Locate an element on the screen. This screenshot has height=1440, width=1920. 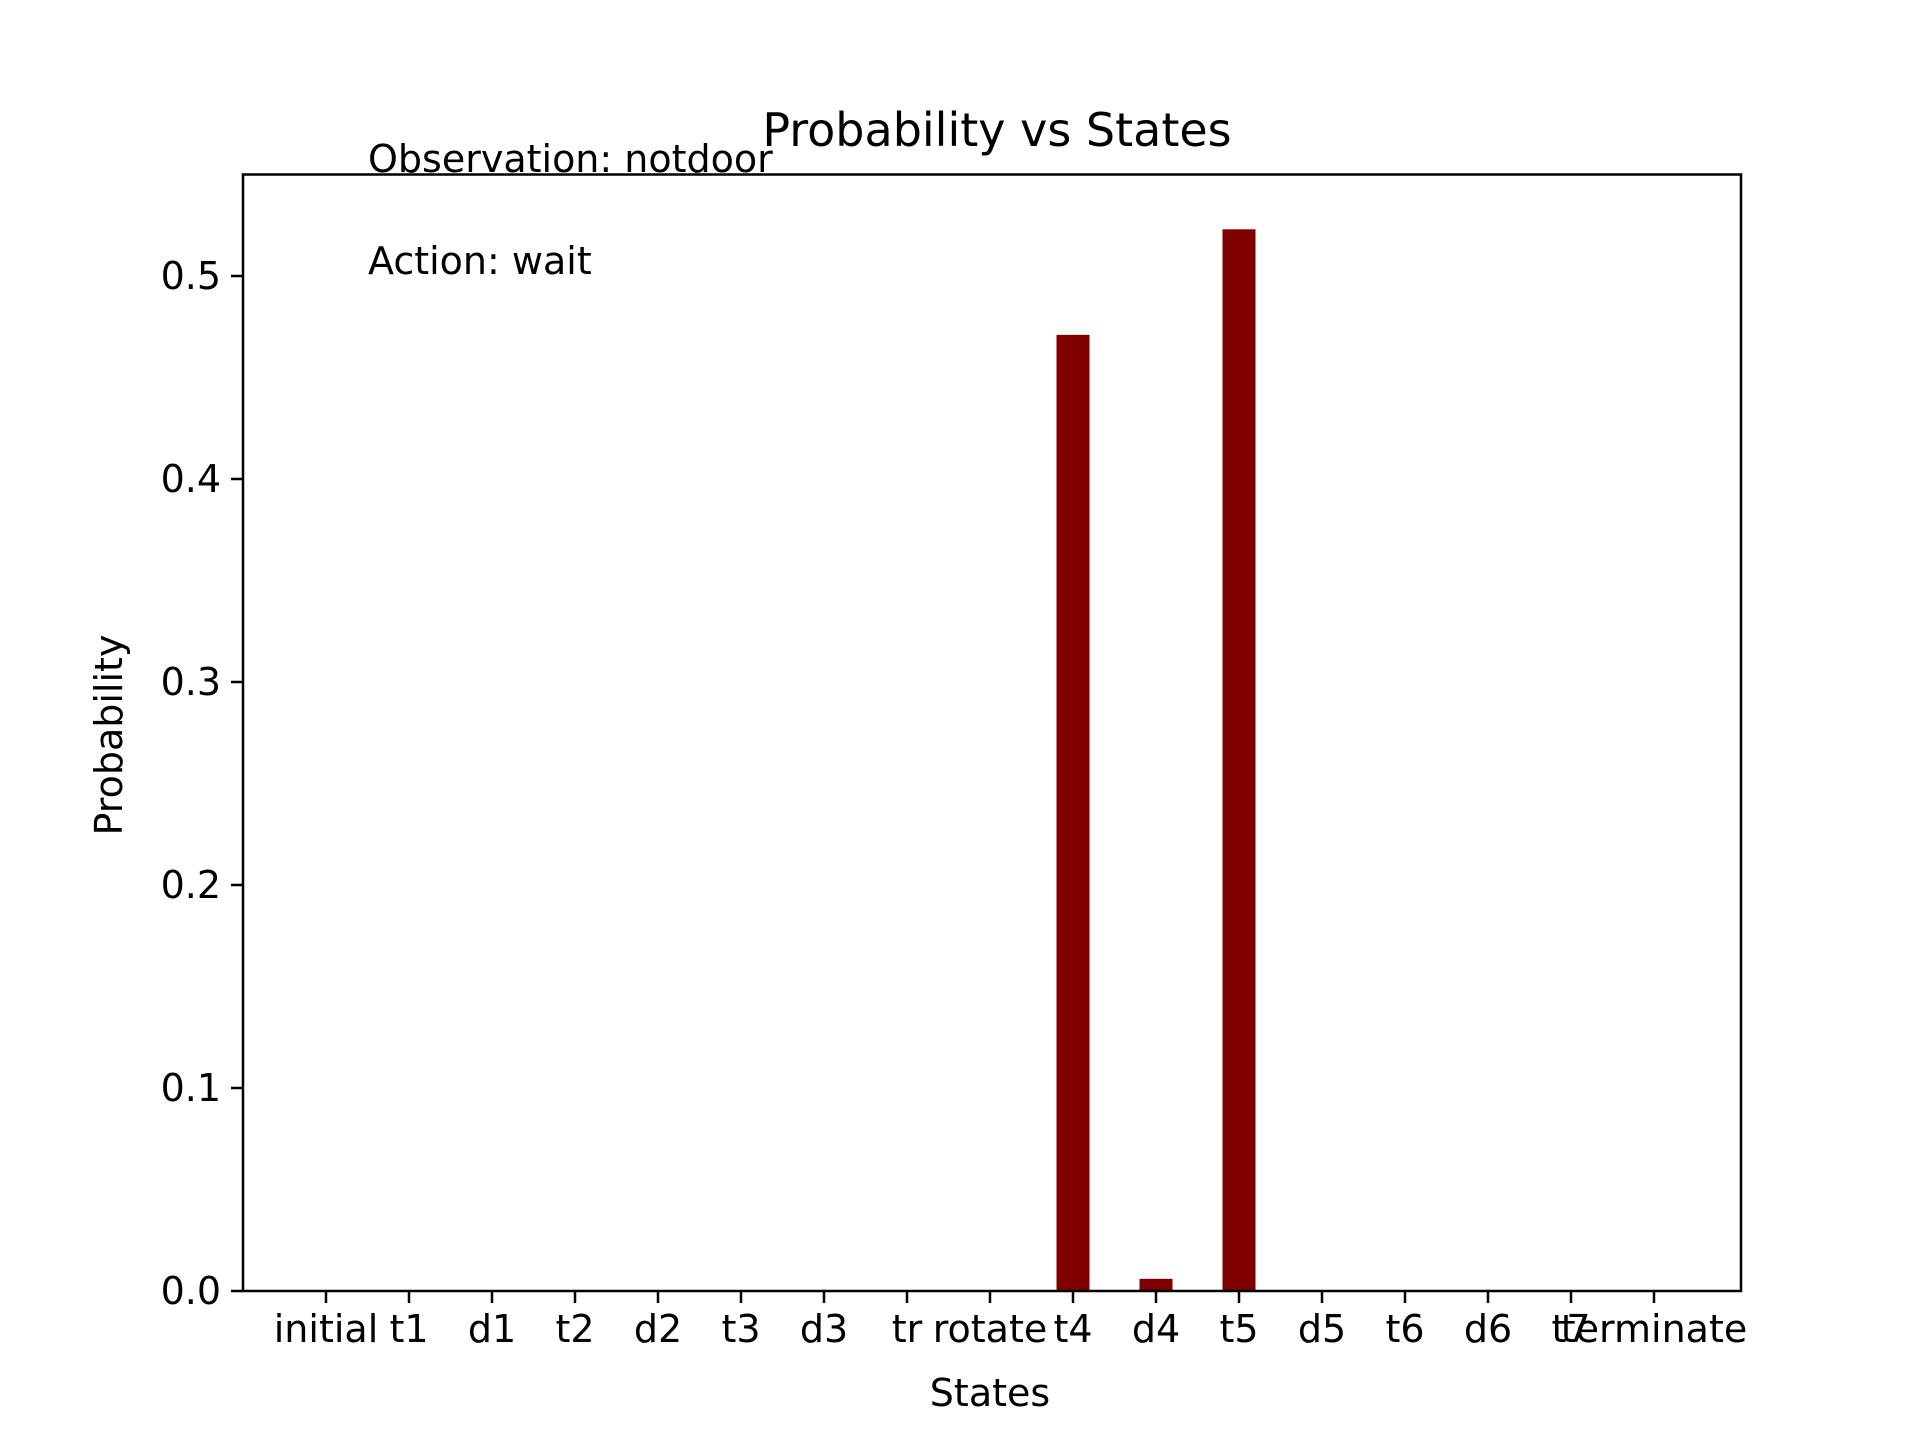
y-tick-label: 0.5 is located at coordinates (191, 276).